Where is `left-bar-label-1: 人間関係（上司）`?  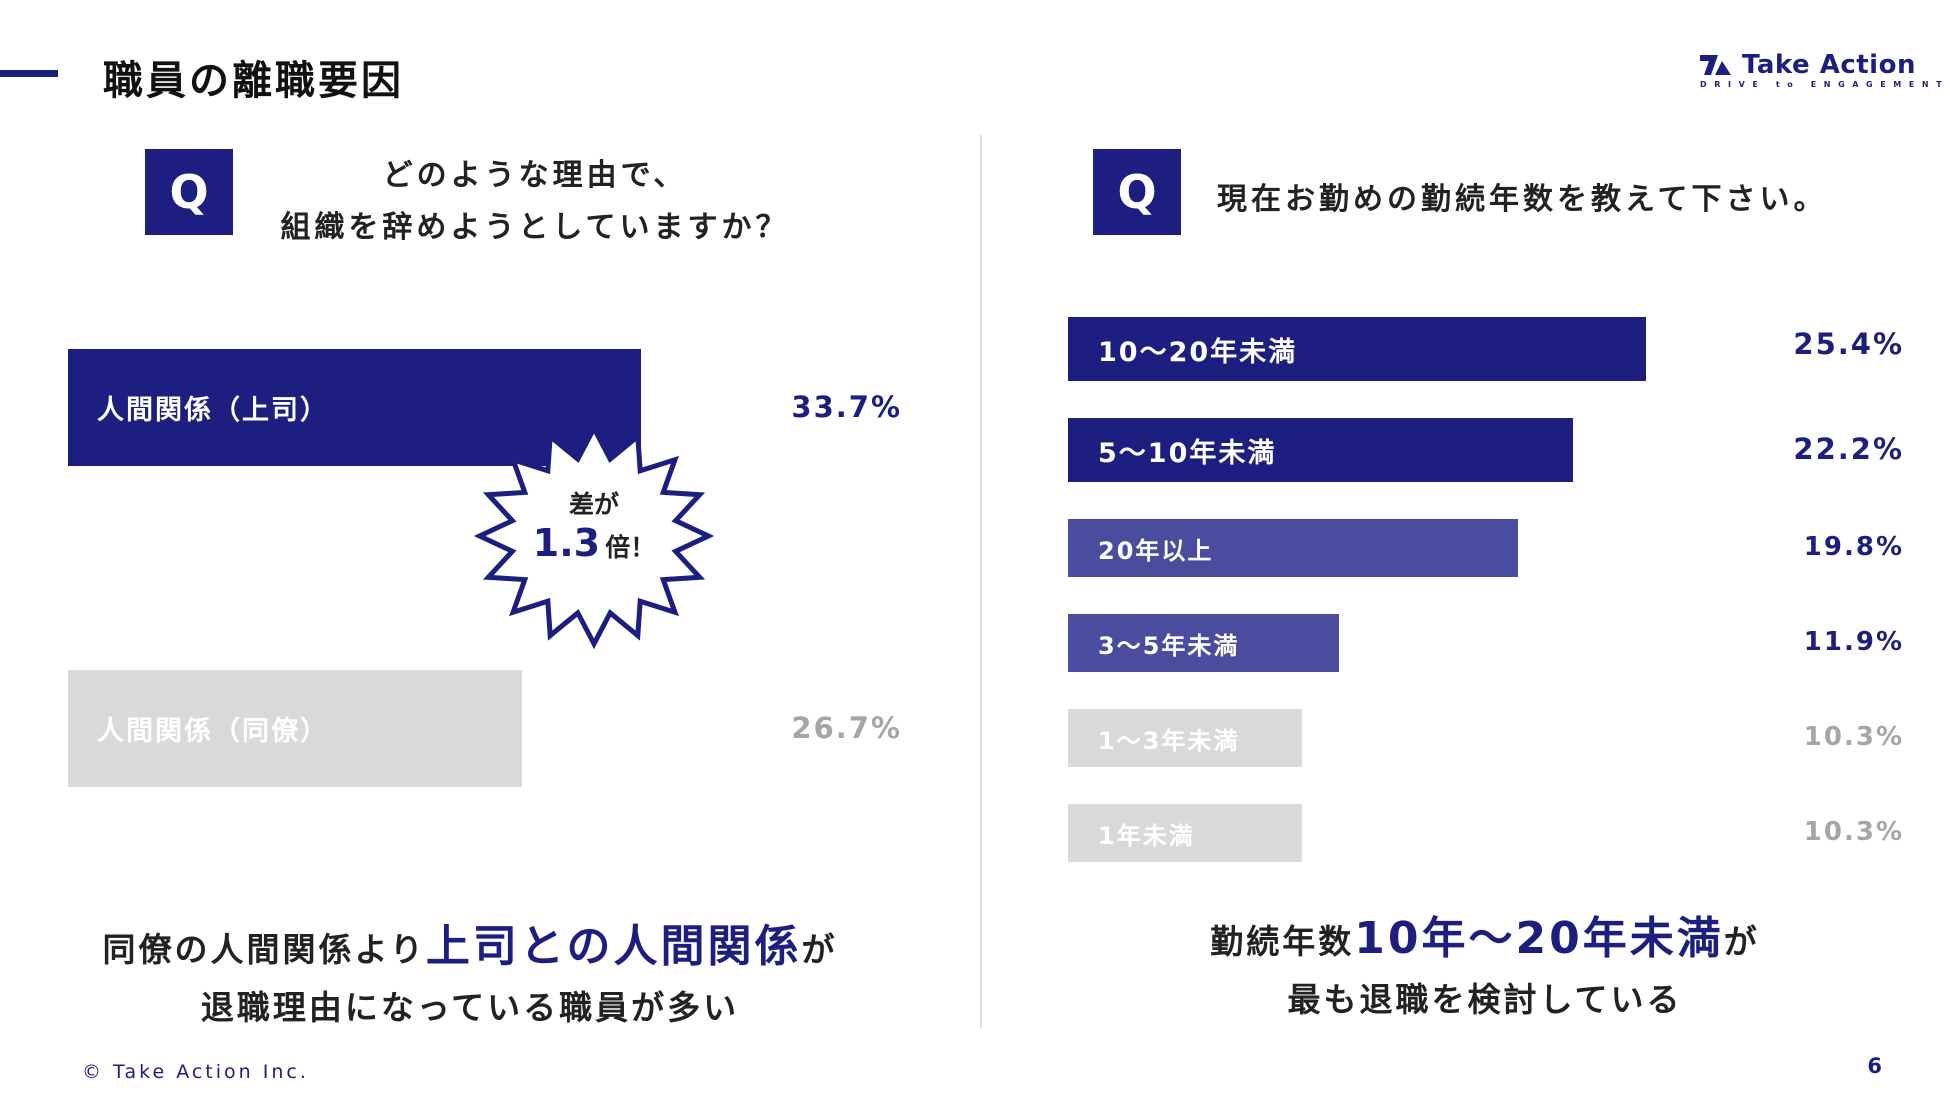
left-bar-label-1: 人間関係（上司） is located at coordinates (213, 410).